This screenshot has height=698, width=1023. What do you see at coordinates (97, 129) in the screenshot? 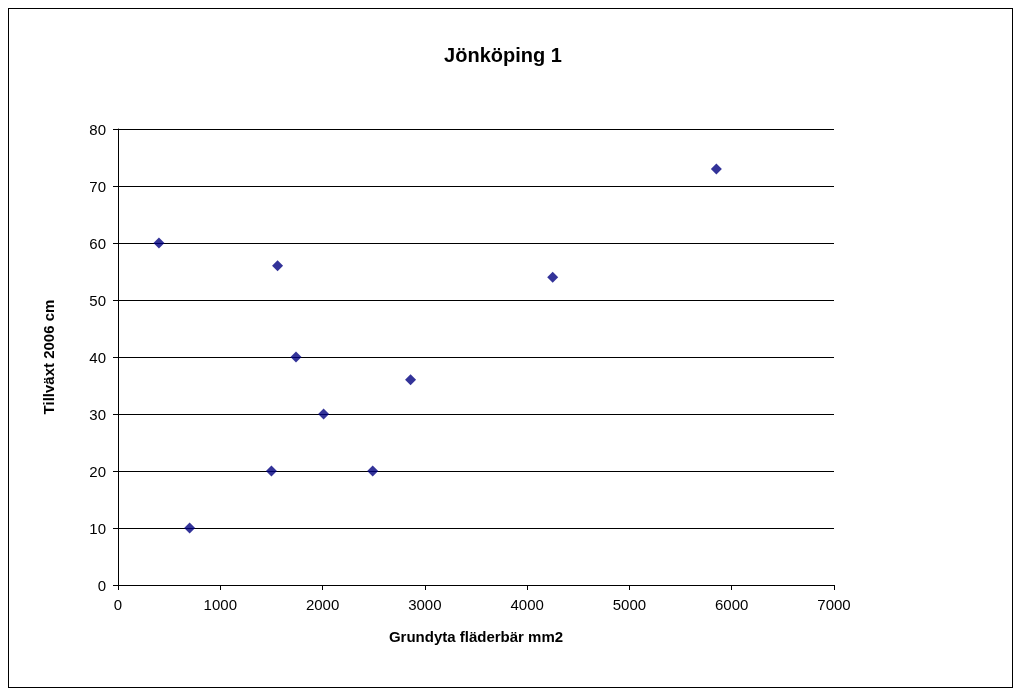
I see `y-tick-label: 80` at bounding box center [97, 129].